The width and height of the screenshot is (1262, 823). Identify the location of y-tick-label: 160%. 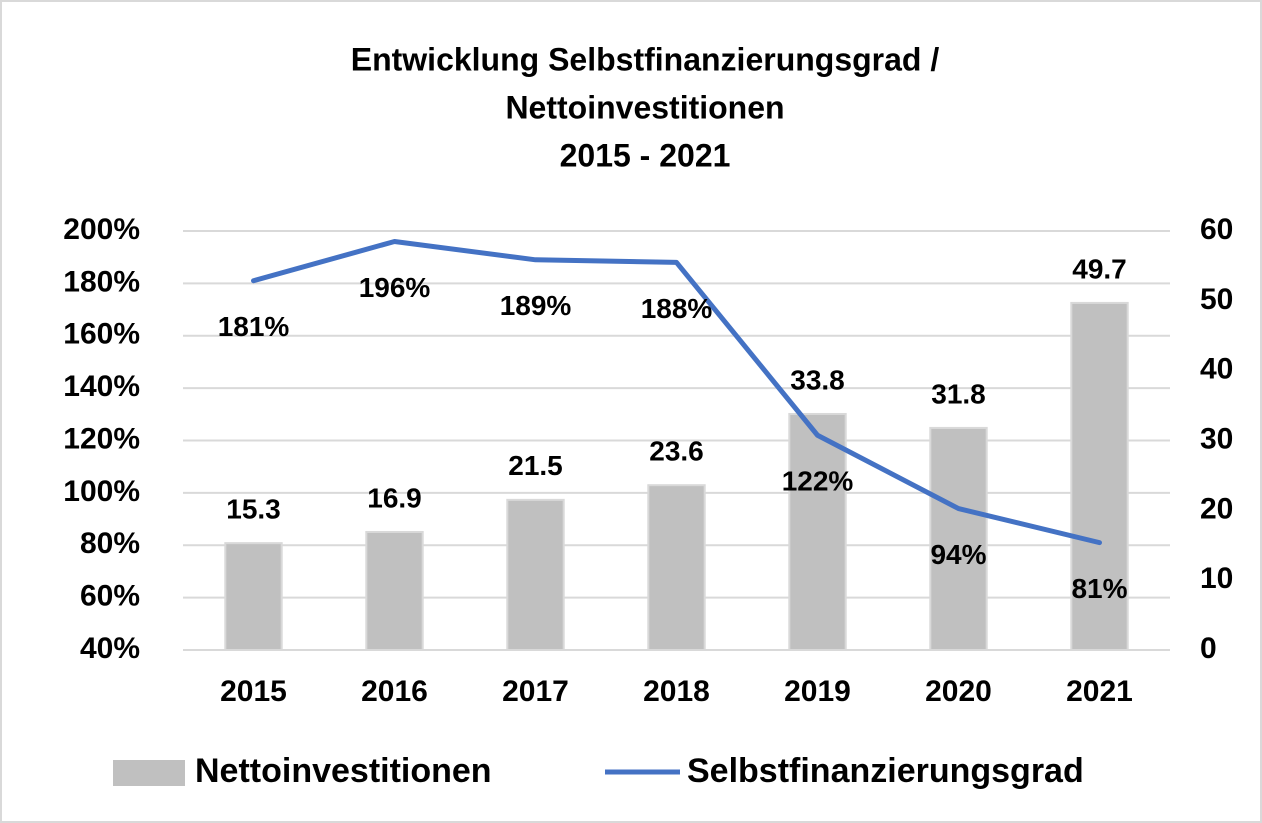
(101, 334).